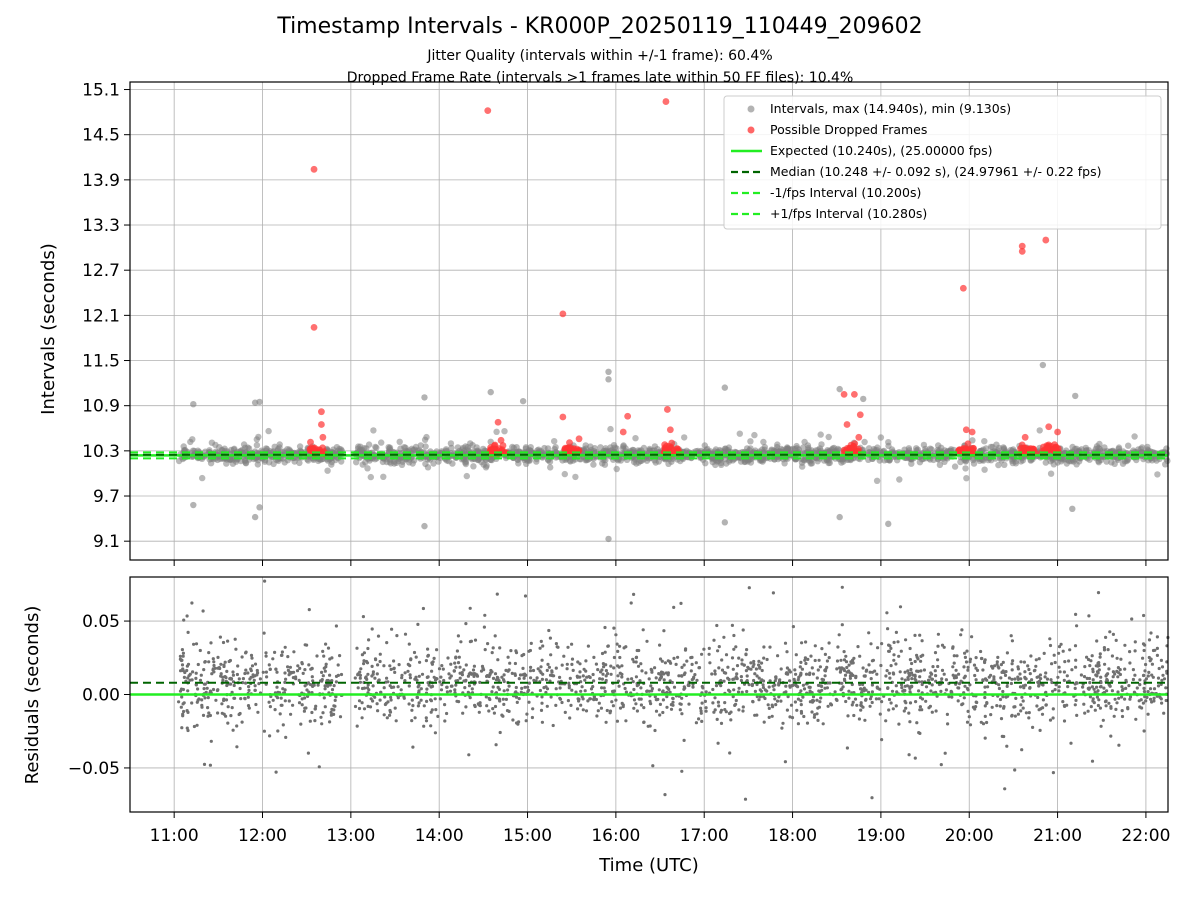 The height and width of the screenshot is (900, 1200). Describe the element at coordinates (94, 769) in the screenshot. I see `bottom-y-tick-label: −0.05` at that location.